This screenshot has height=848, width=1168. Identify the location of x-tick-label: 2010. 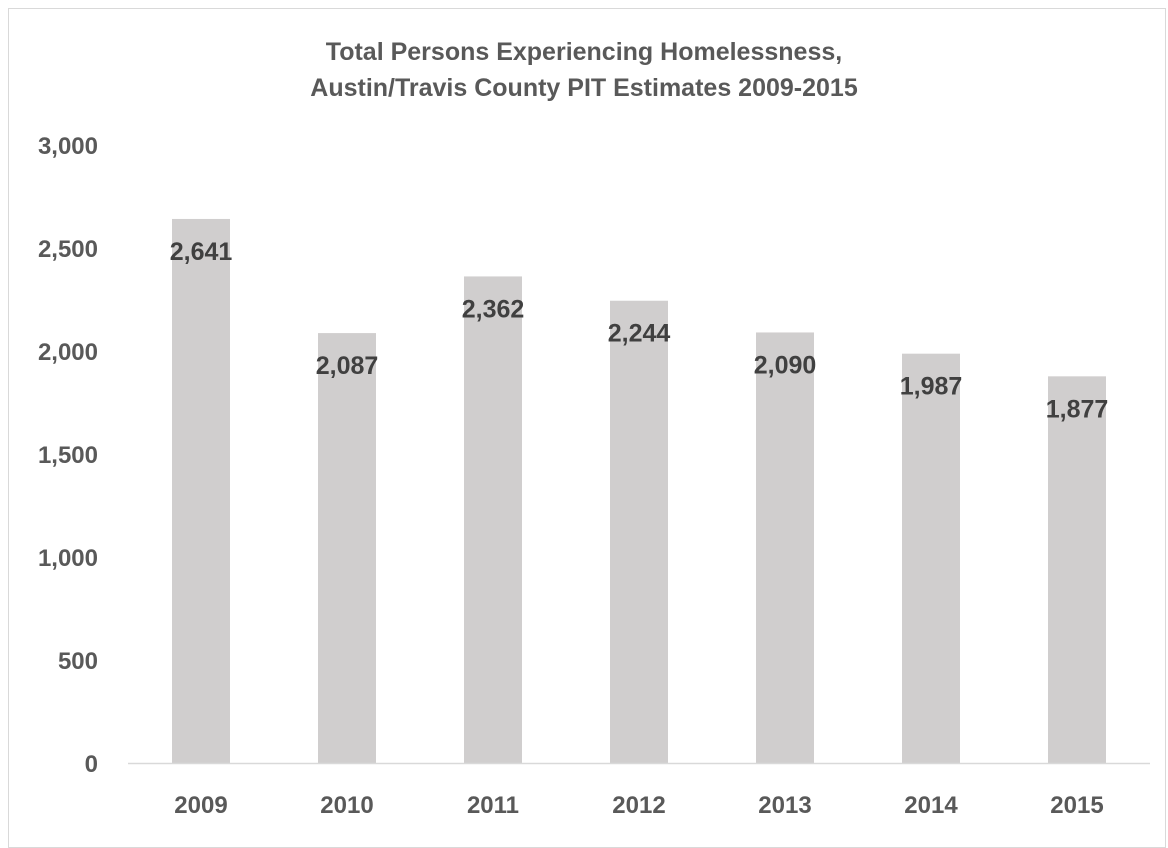
(346, 805).